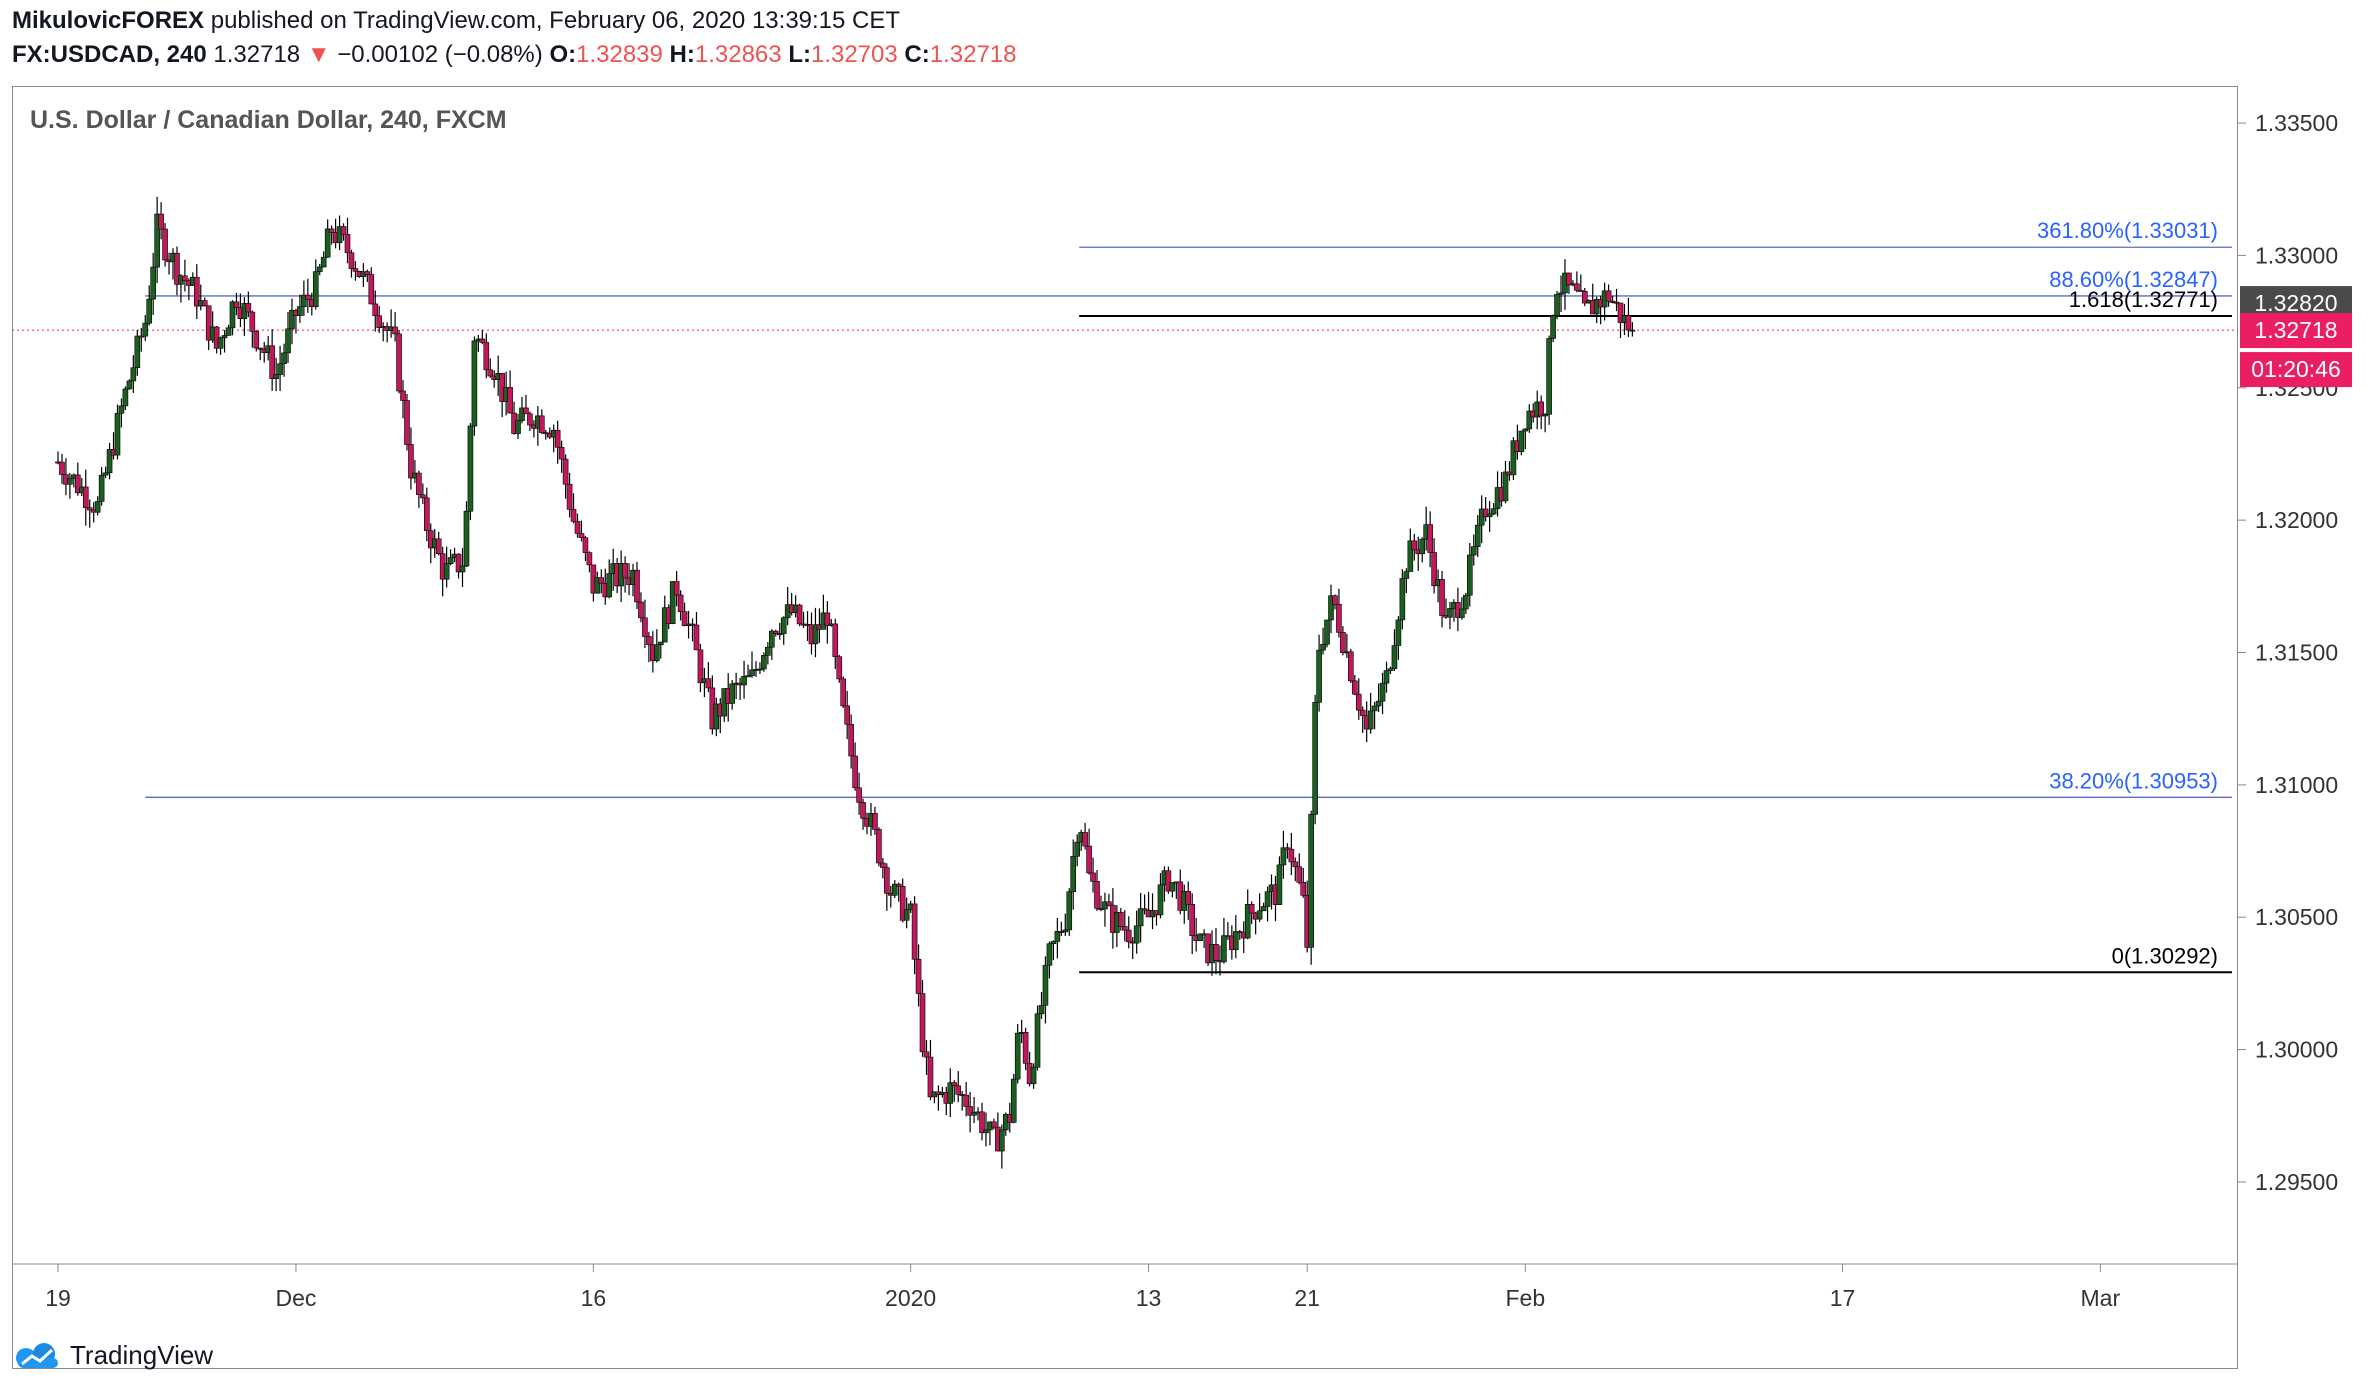 The height and width of the screenshot is (1396, 2376). I want to click on x-tick-label: 13, so click(1149, 1298).